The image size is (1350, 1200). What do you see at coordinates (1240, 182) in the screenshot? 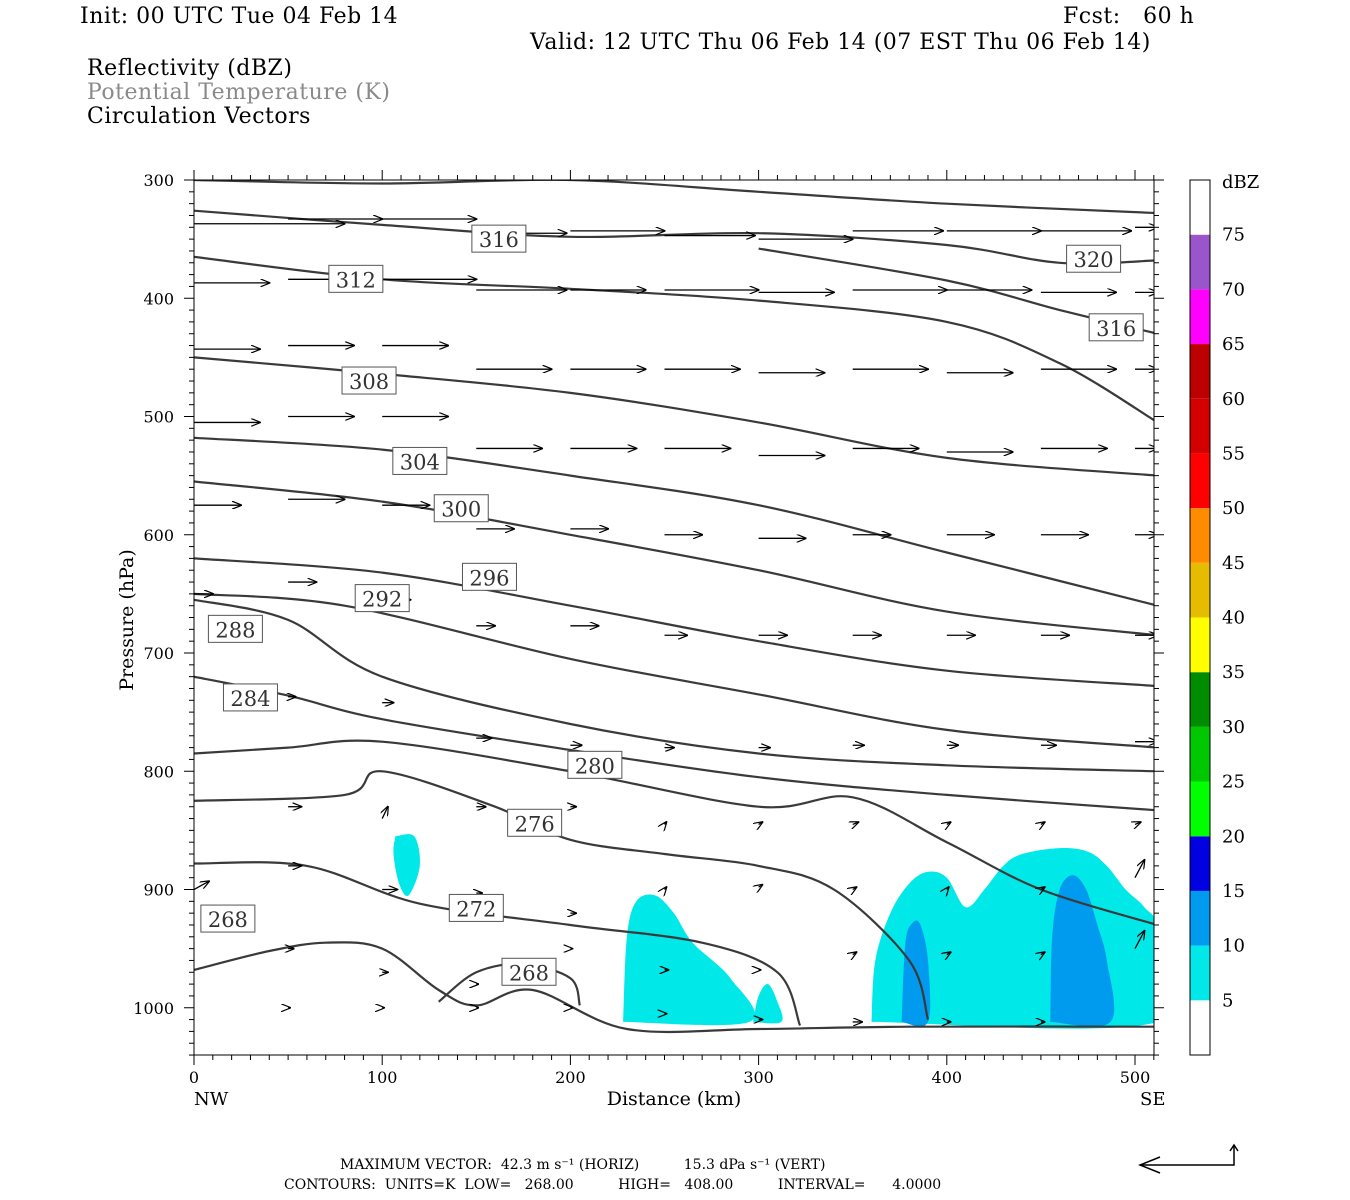
I see `colorbar-unit: dBZ` at bounding box center [1240, 182].